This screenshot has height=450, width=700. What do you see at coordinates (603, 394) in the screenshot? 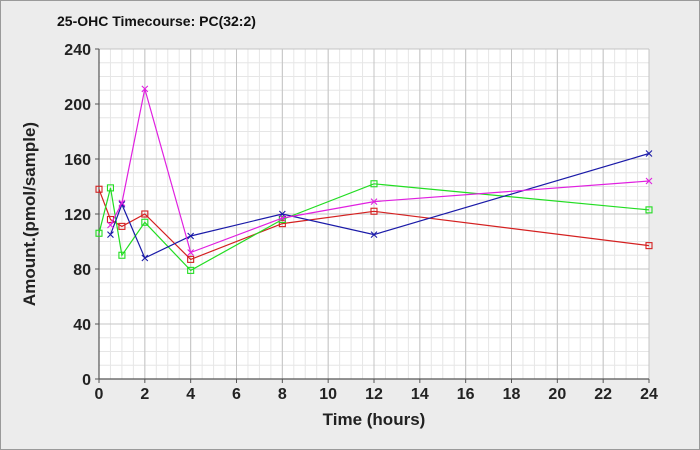
I see `x-tick-label: 22` at bounding box center [603, 394].